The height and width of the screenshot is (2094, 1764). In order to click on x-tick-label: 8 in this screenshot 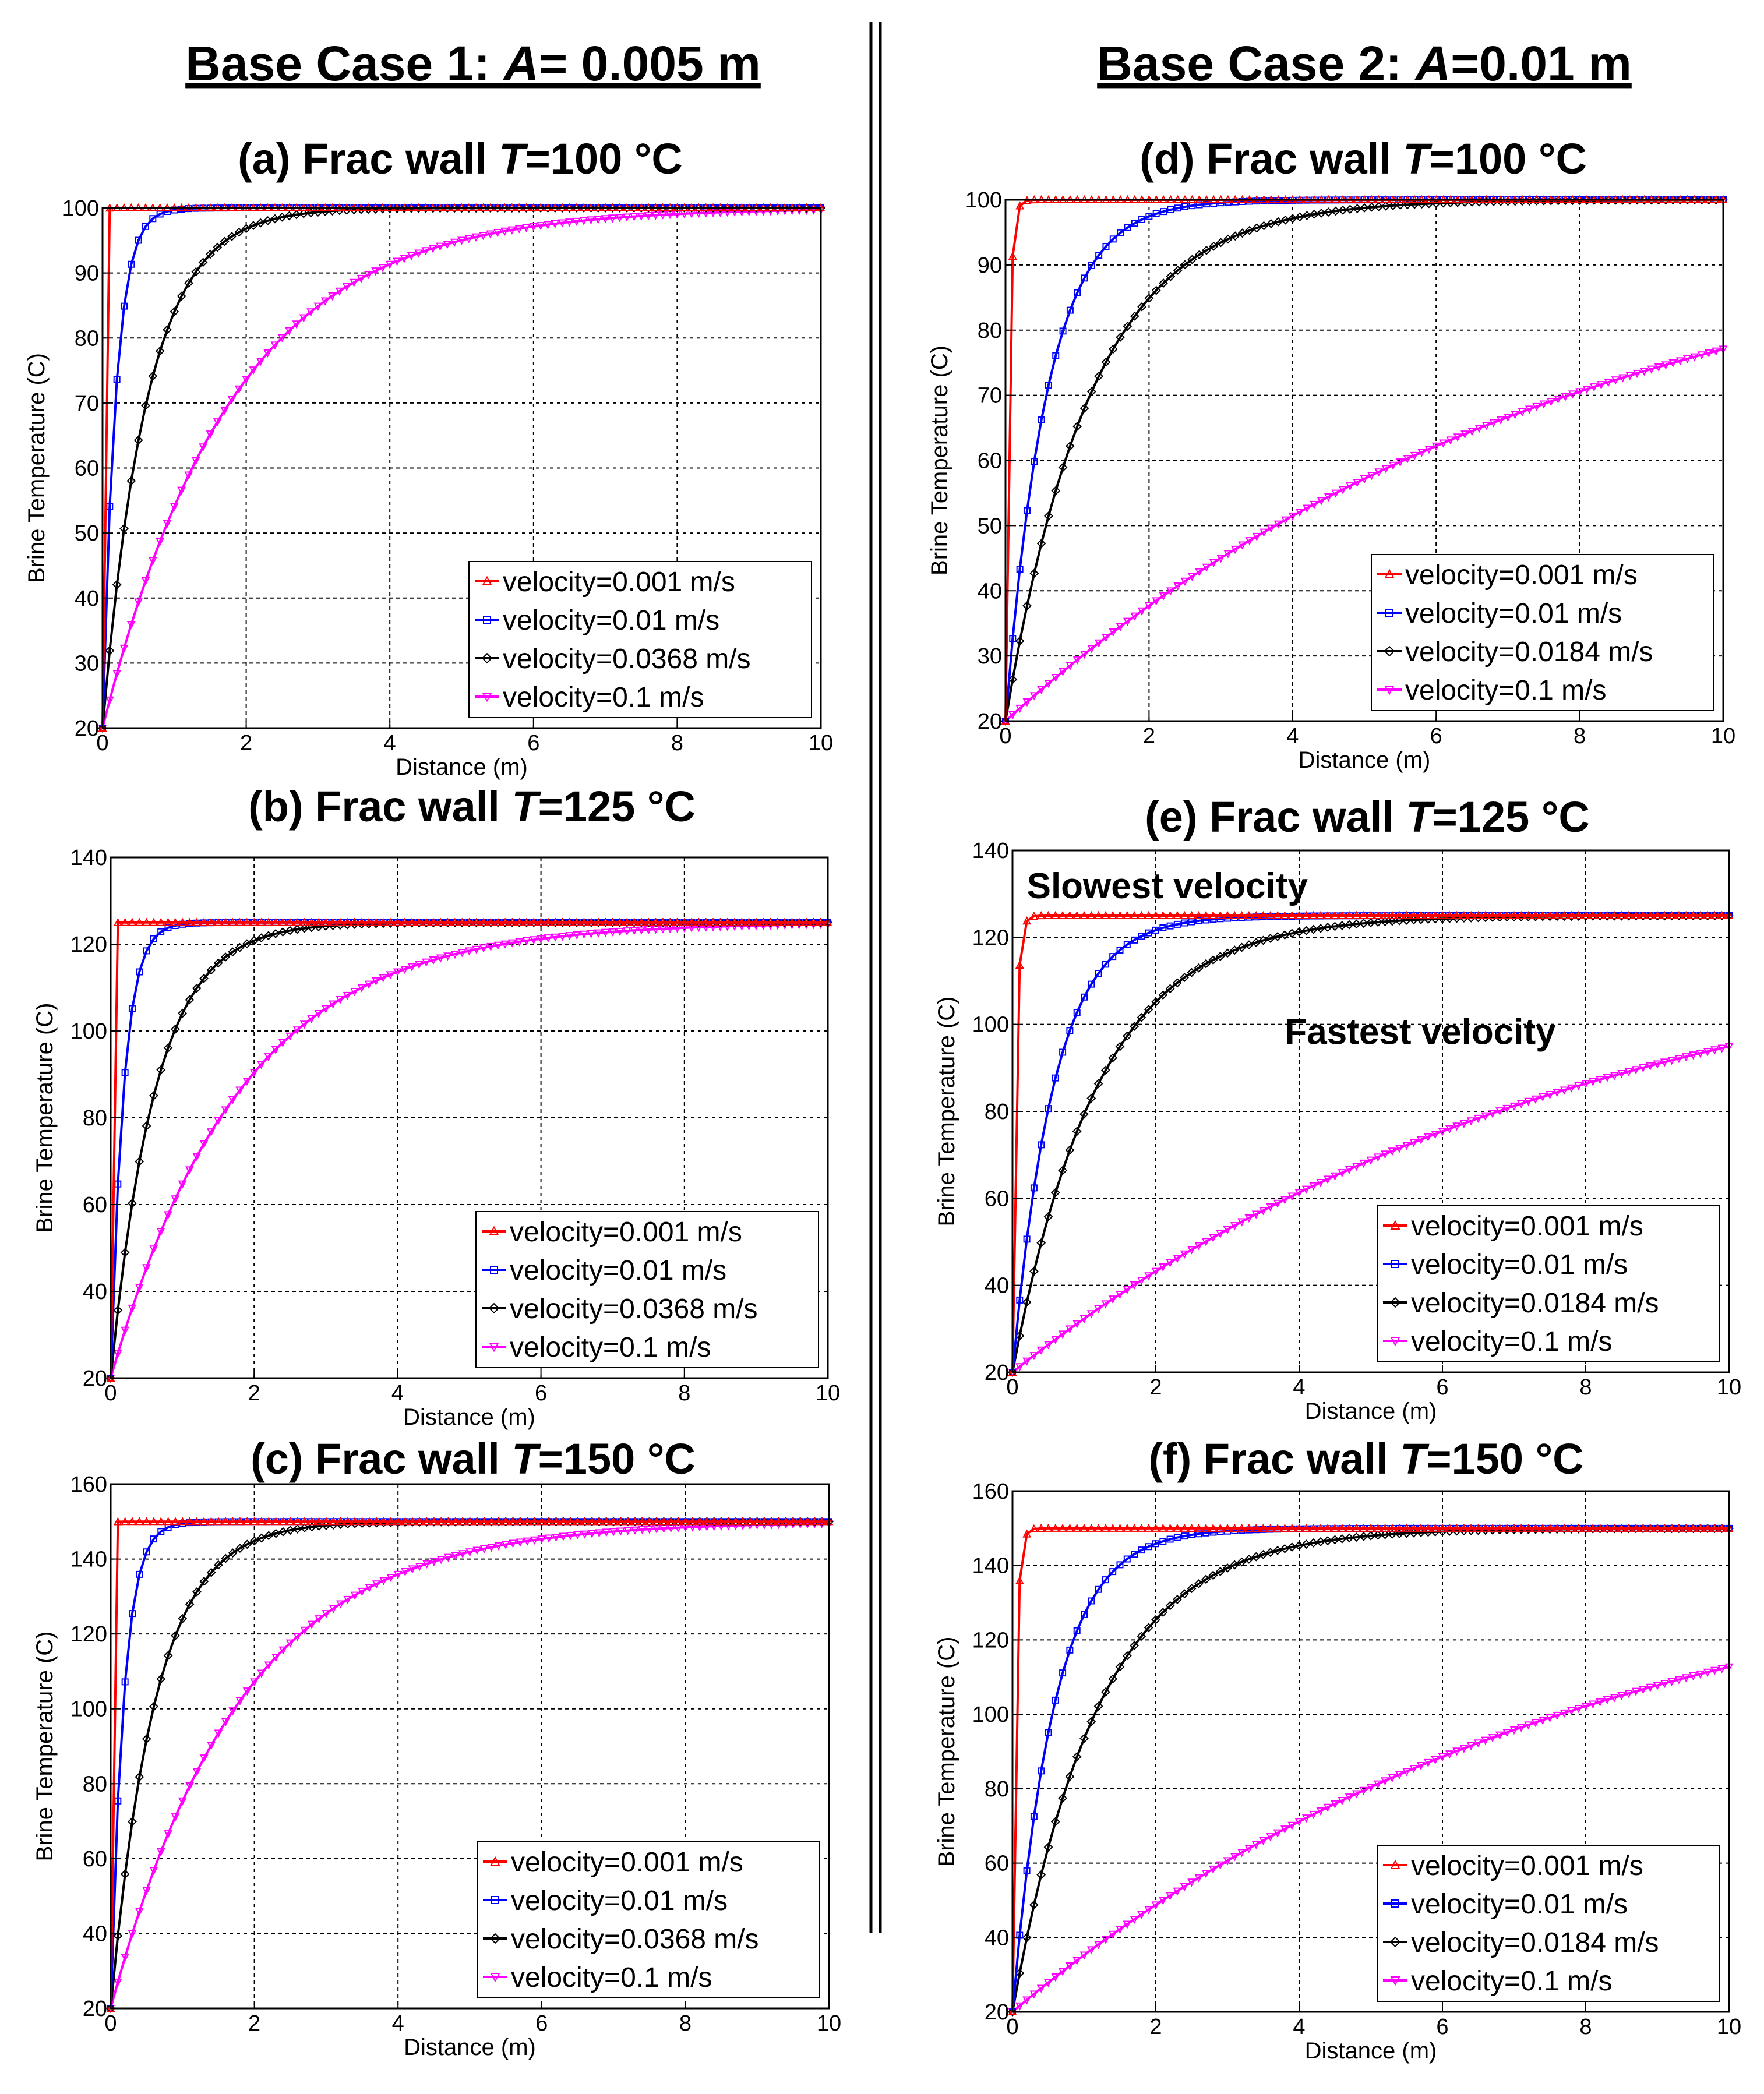, I will do `click(685, 2024)`.